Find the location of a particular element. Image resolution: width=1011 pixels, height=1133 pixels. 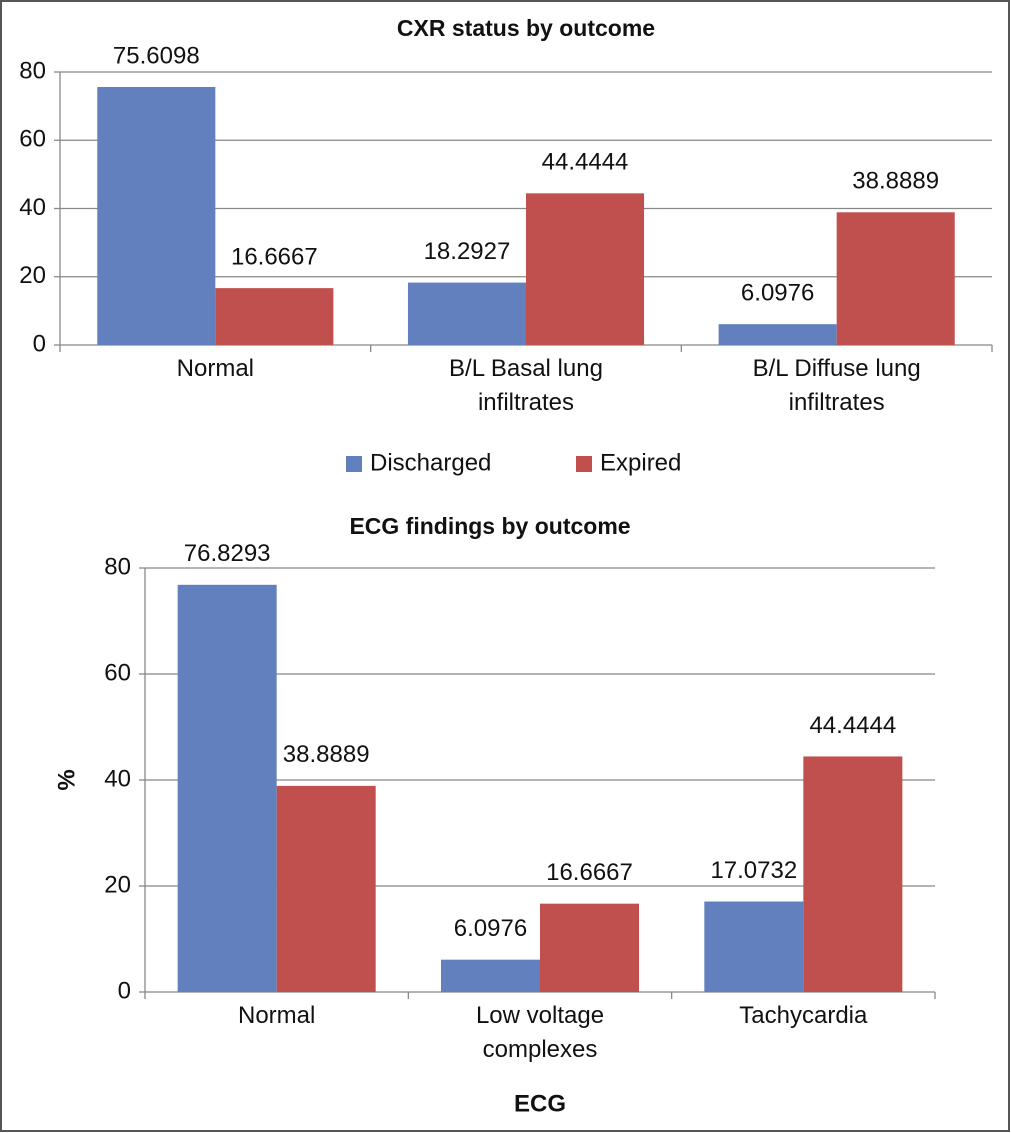

y-axis-title: % is located at coordinates (66, 779).